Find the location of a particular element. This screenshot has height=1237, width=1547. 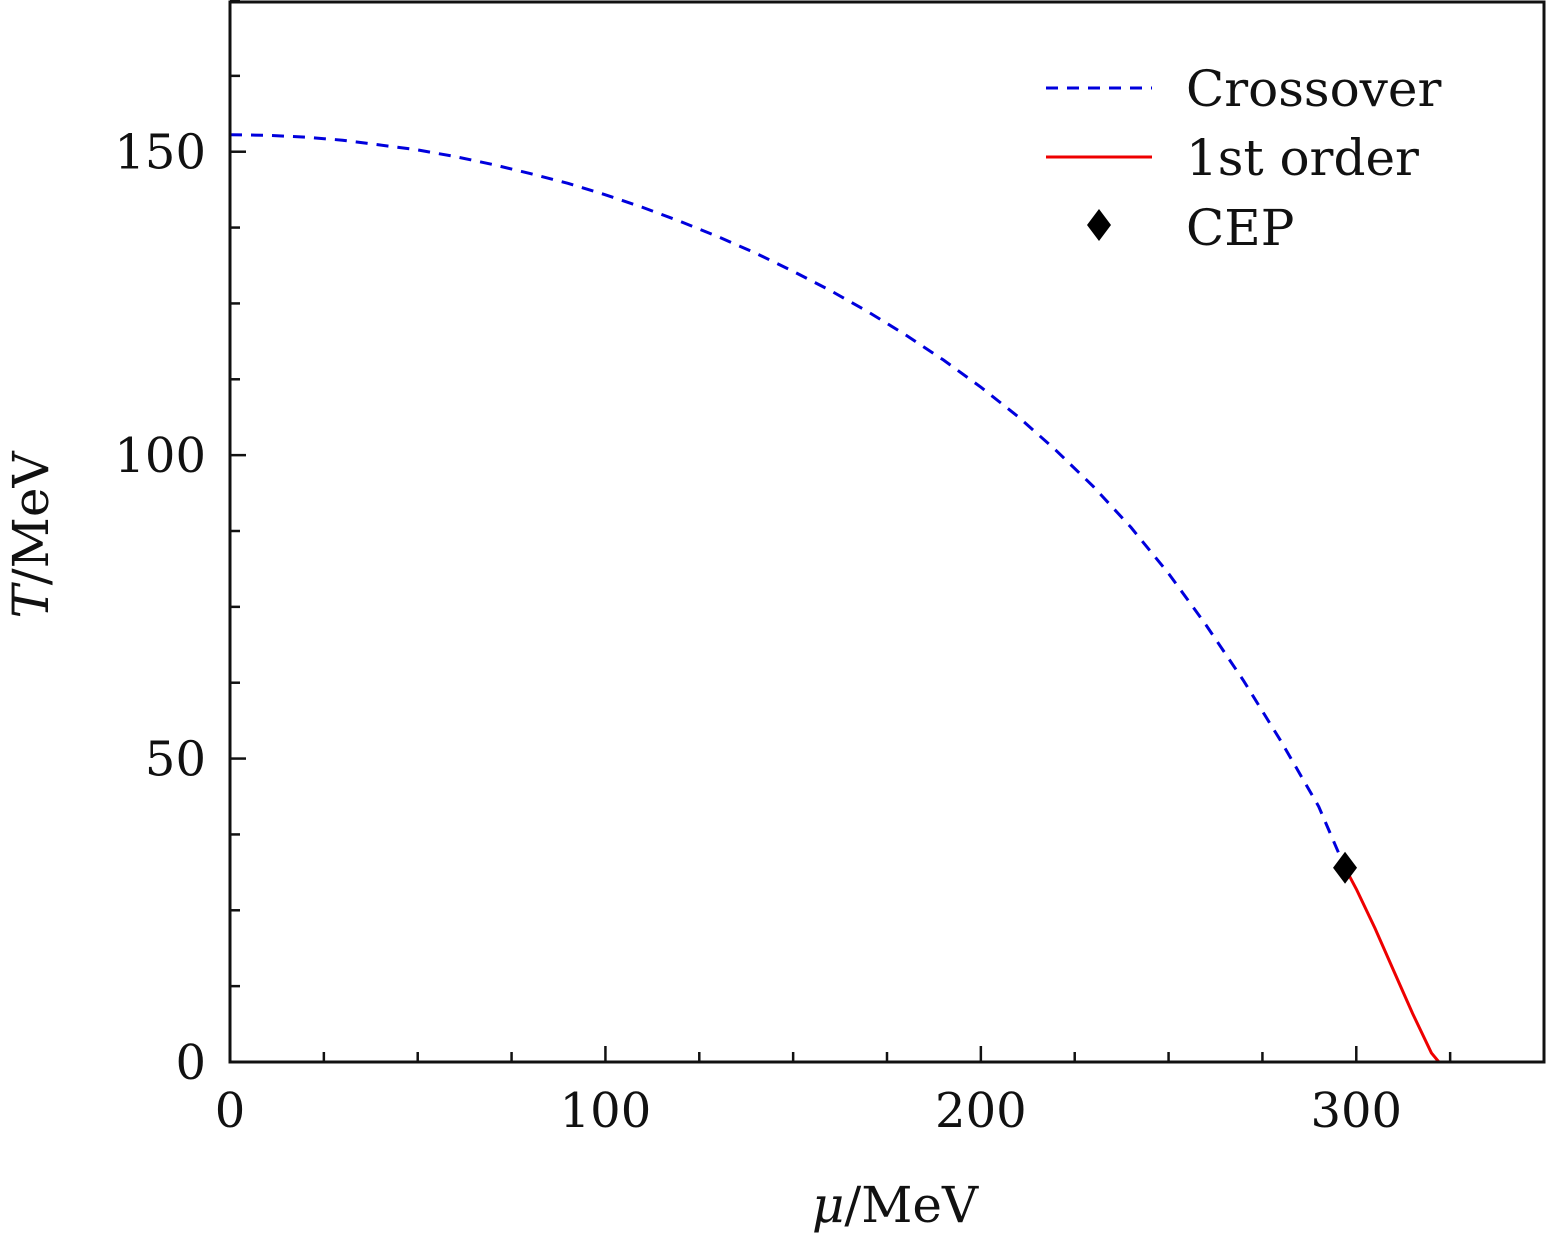

y-tick-label: 100 is located at coordinates (160, 456).